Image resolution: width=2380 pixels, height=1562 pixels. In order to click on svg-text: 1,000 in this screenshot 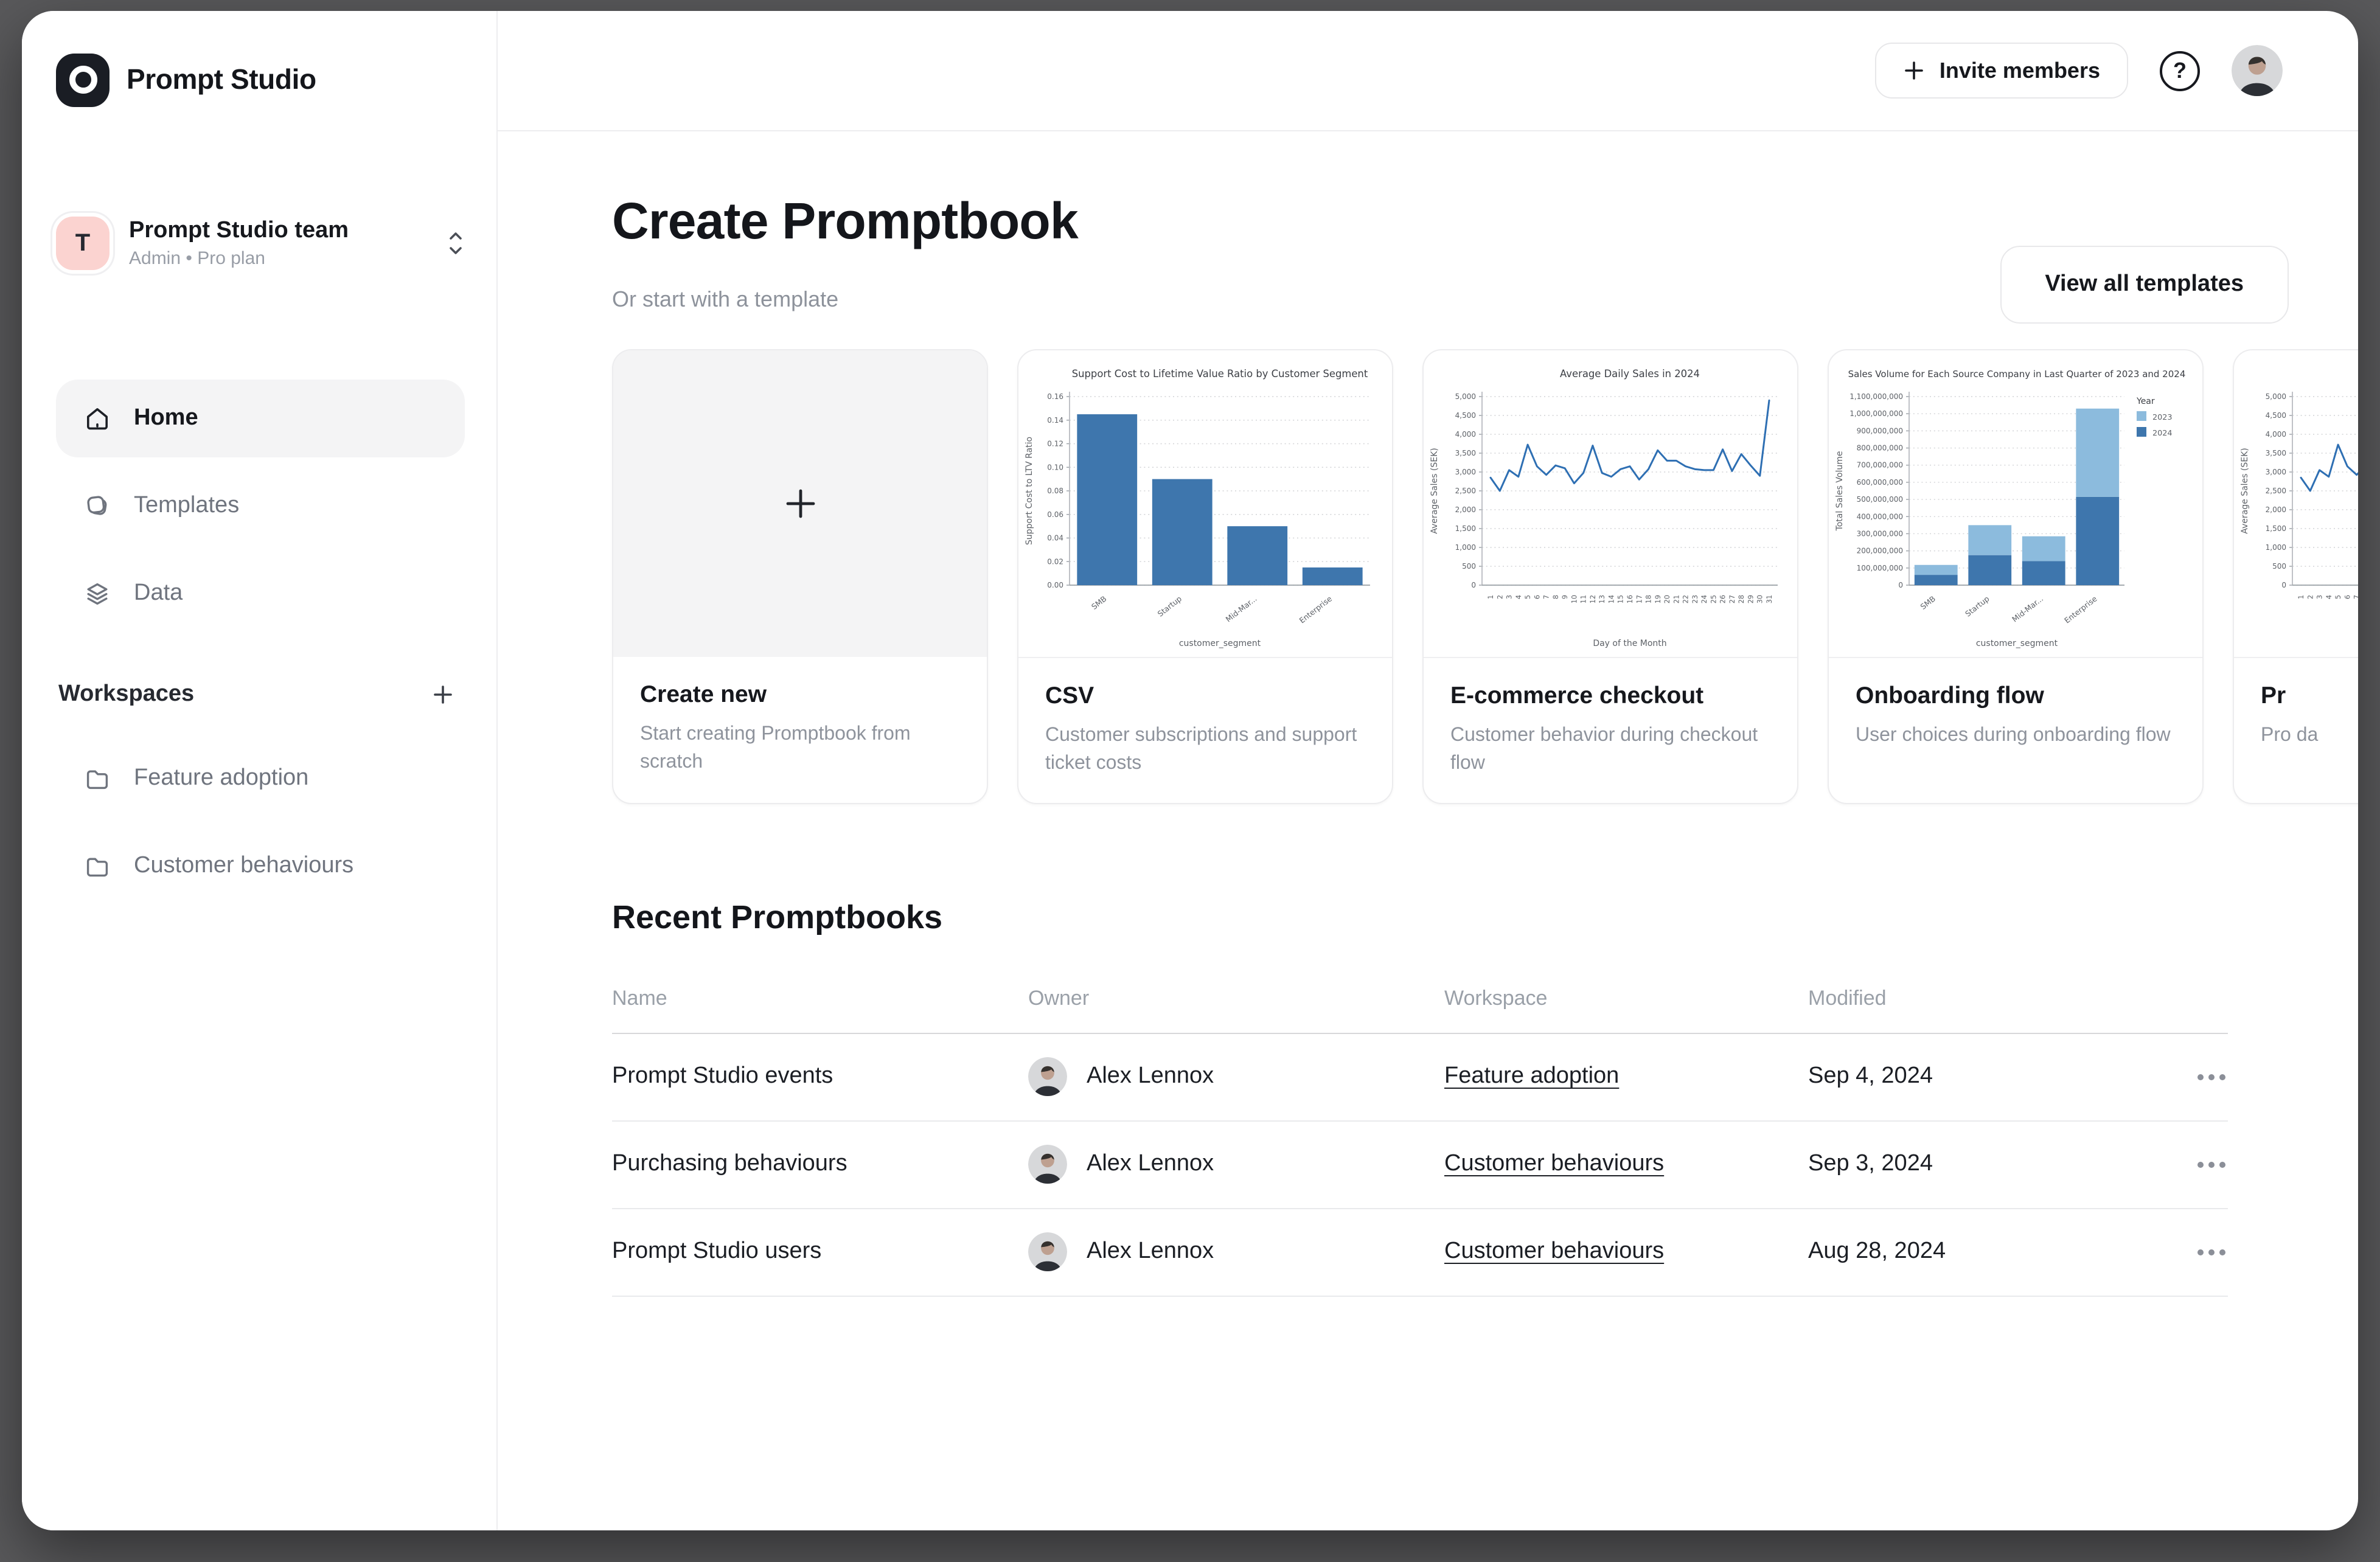, I will do `click(1465, 548)`.